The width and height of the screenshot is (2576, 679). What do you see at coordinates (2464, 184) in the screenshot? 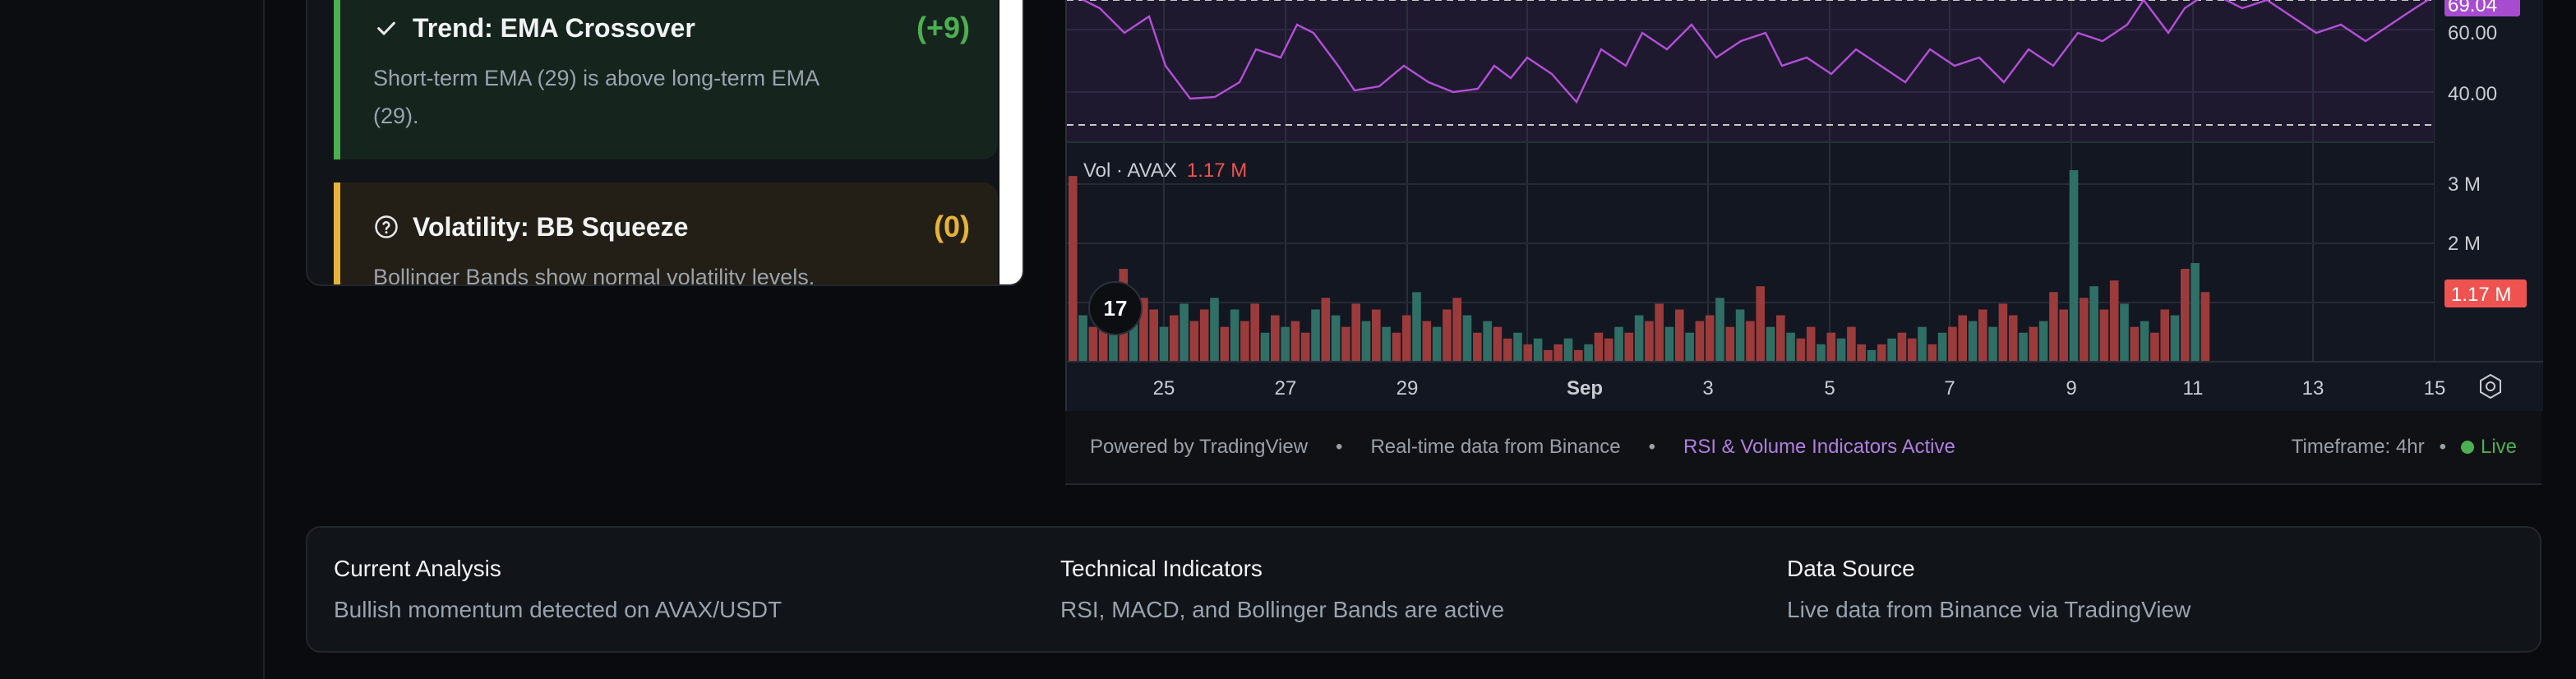
I see `volume-axis-label: 3 M` at bounding box center [2464, 184].